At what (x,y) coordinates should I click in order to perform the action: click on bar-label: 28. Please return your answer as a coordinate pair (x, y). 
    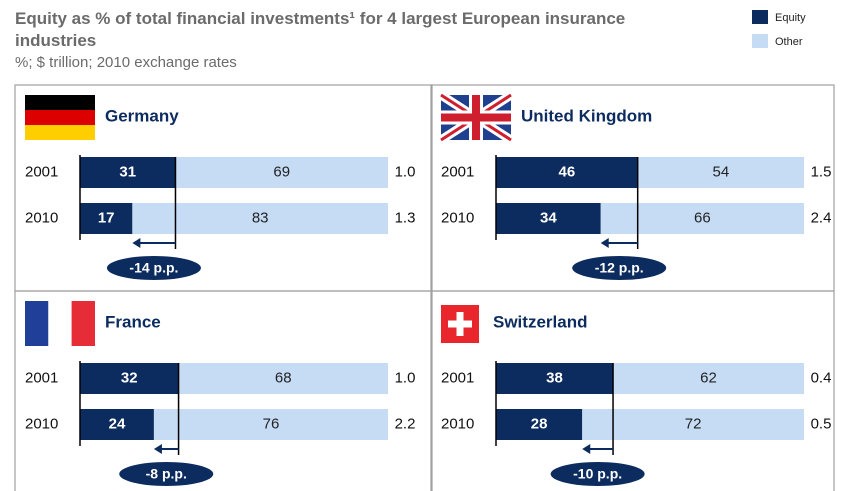
    Looking at the image, I should click on (539, 423).